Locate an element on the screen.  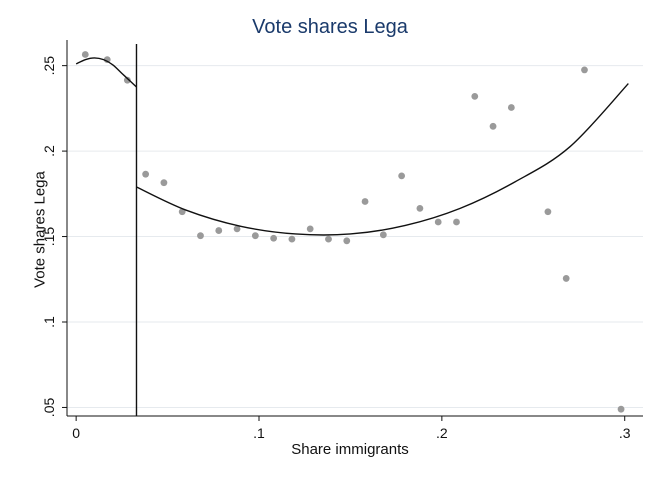
fit-line is located at coordinates (106, 72).